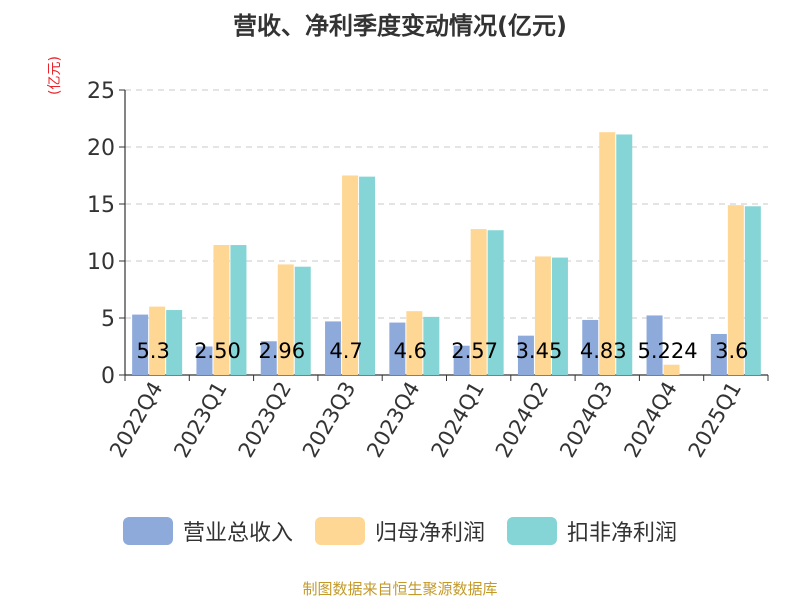 The image size is (800, 600). Describe the element at coordinates (101, 205) in the screenshot. I see `y-tick-label: 15` at that location.